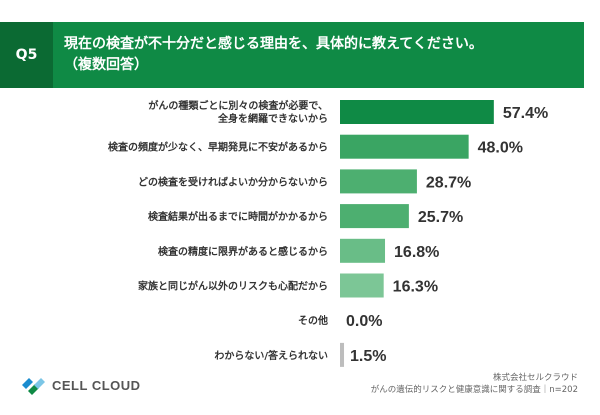 This screenshot has width=600, height=415. I want to click on category-label-1-line-2: 全身を網羅できないから, so click(272, 118).